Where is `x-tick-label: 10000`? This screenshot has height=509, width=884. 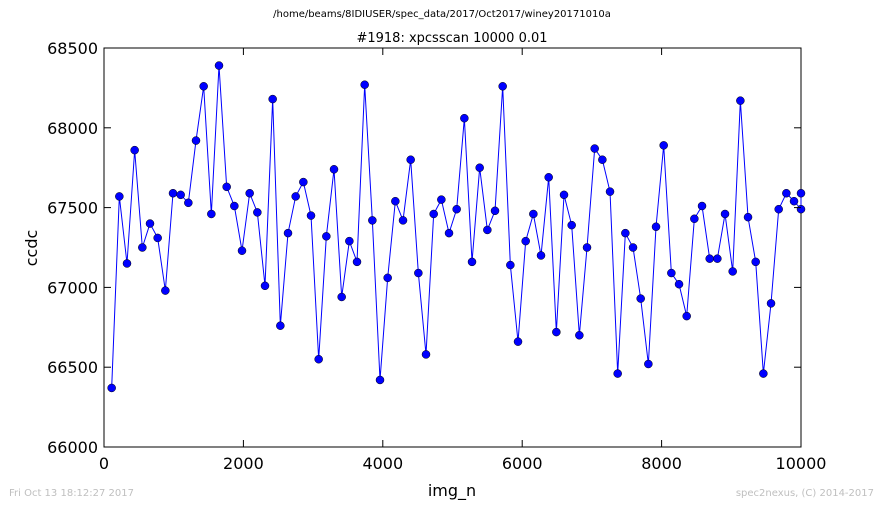 x-tick-label: 10000 is located at coordinates (801, 463).